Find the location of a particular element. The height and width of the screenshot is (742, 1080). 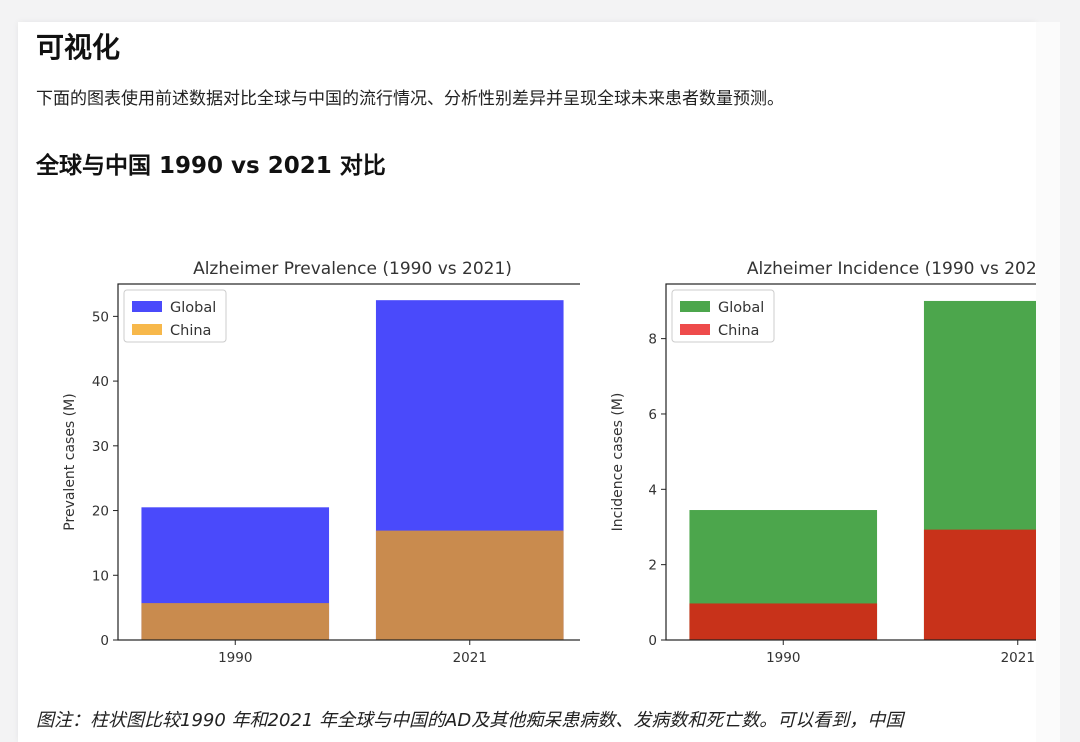

chart1-bar-china-2021 is located at coordinates (979, 584).